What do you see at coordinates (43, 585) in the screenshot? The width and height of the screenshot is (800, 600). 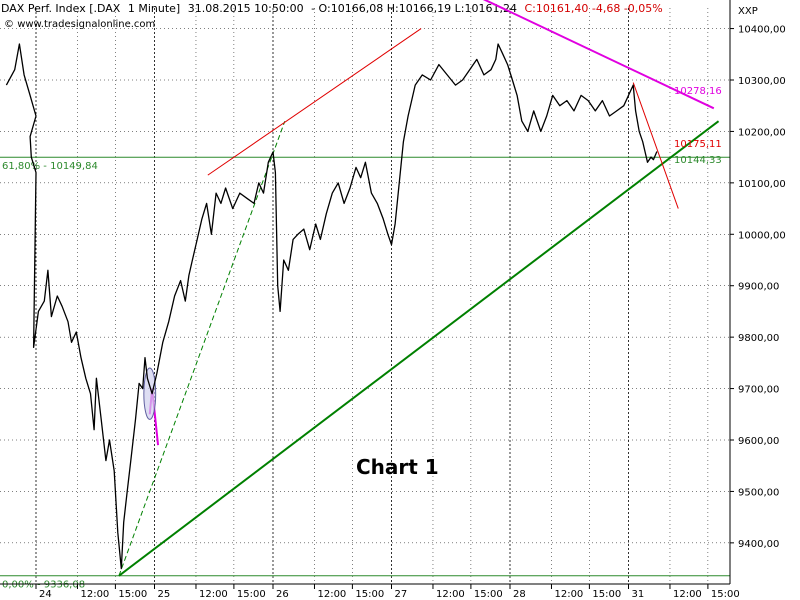 I see `fib-level-label: 0,00% - 9336,08` at bounding box center [43, 585].